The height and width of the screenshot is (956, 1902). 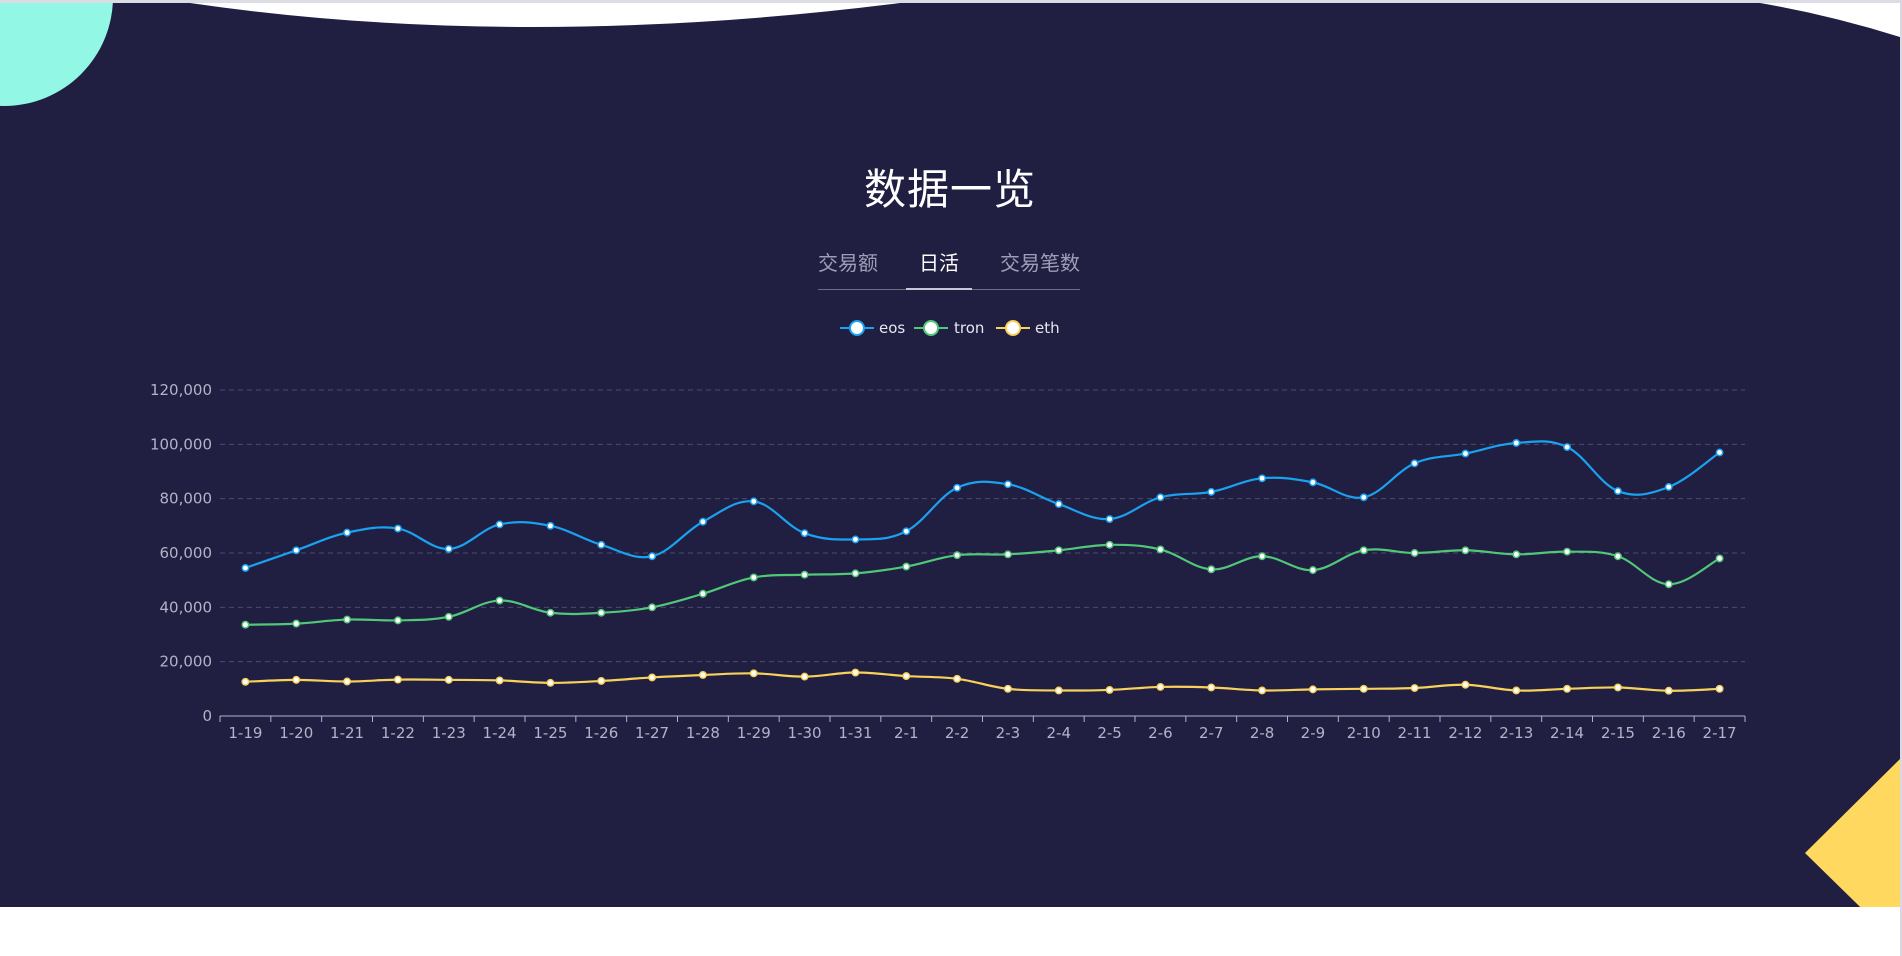 I want to click on tab-daily-active: 日活, so click(x=939, y=268).